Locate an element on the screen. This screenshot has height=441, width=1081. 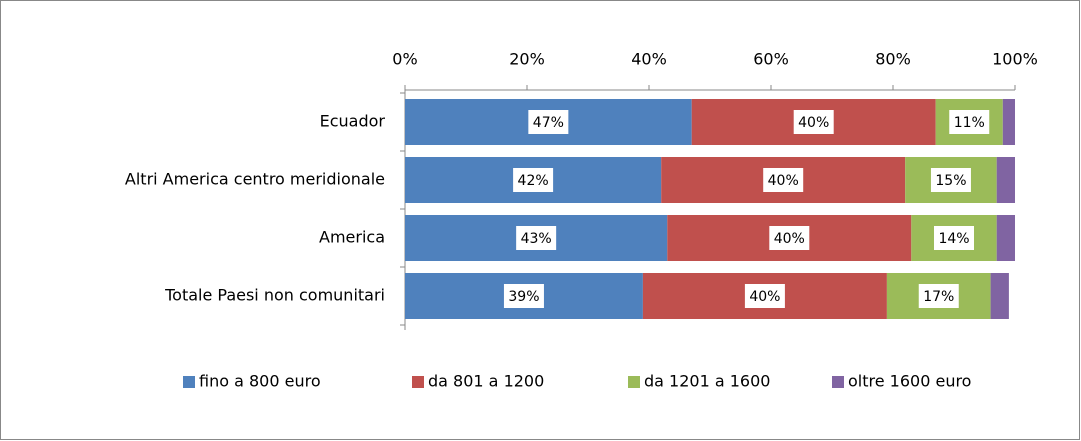
legend-label: da 1201 a 1600 is located at coordinates (707, 381).